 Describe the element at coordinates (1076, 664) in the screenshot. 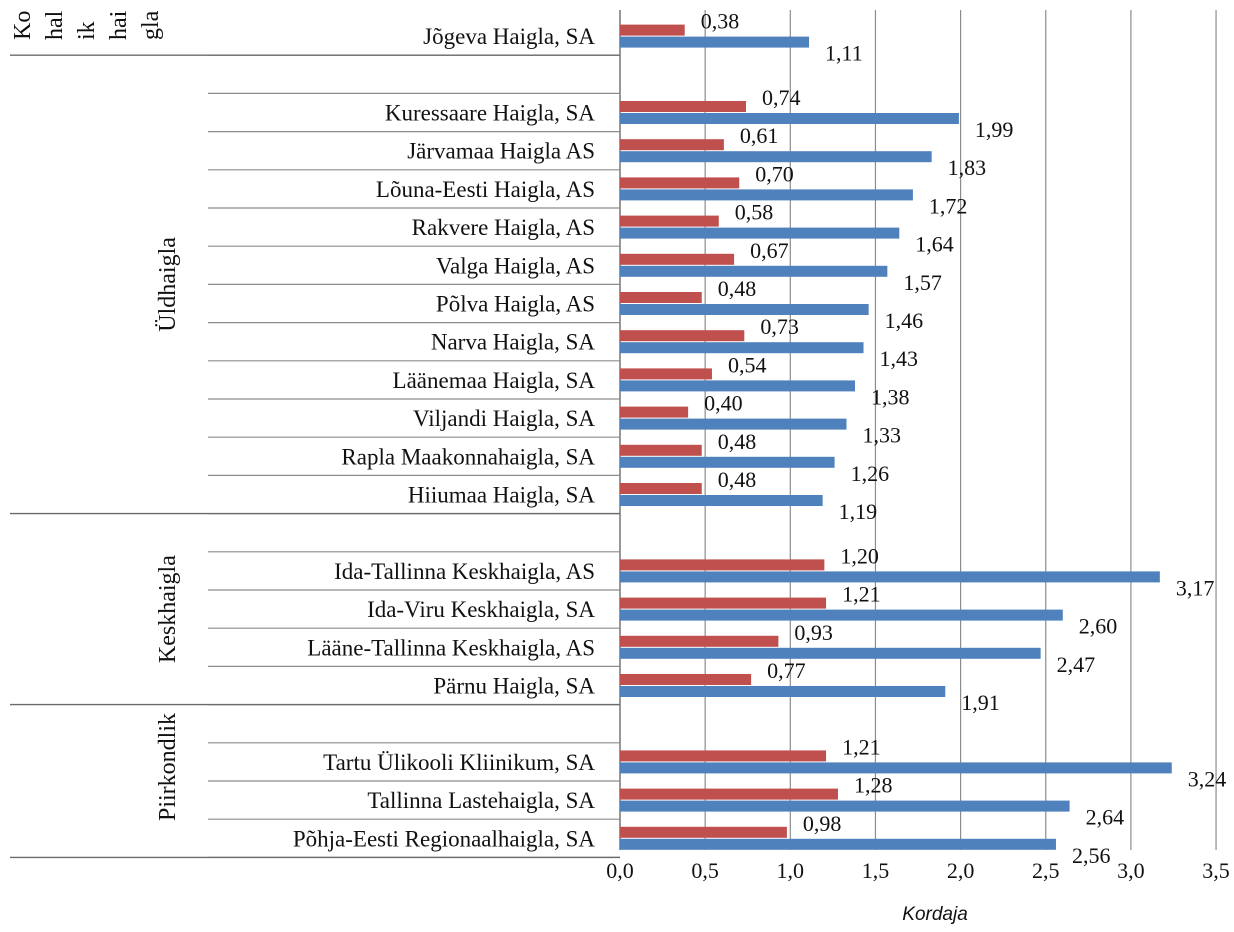

I see `data-label-blue: 2,47` at that location.